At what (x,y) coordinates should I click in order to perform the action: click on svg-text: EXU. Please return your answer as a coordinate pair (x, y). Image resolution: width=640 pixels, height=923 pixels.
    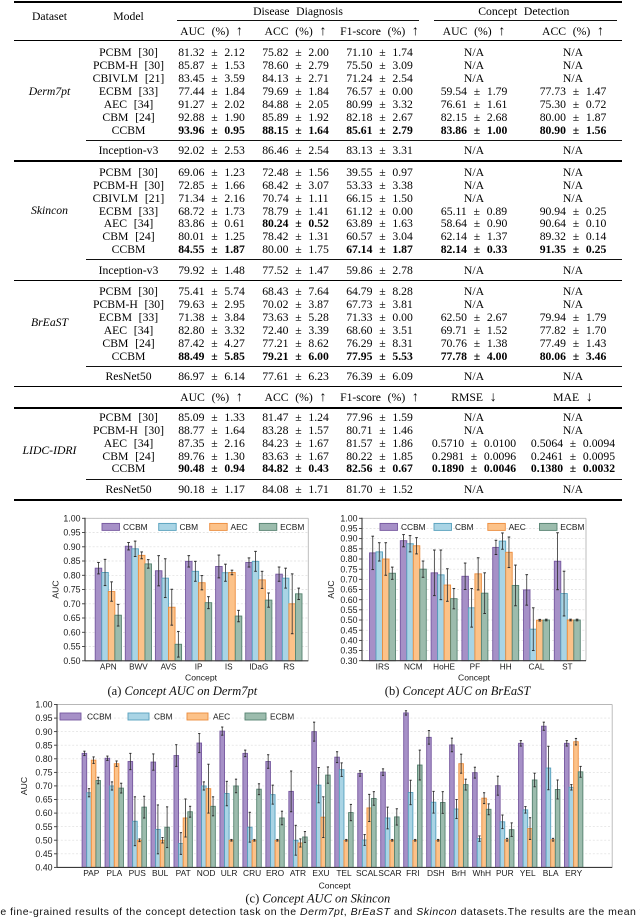
    Looking at the image, I should click on (320, 873).